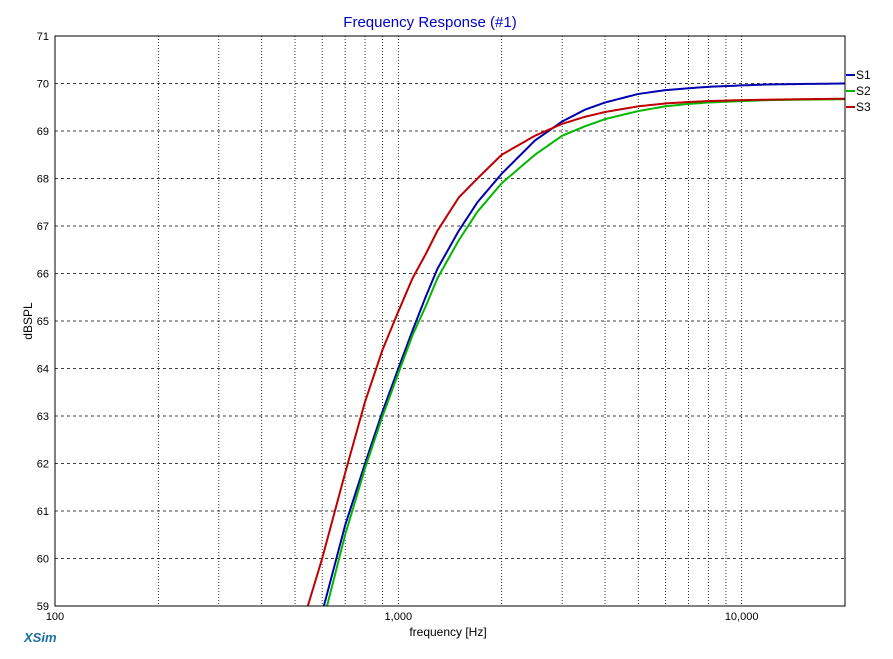  Describe the element at coordinates (43, 560) in the screenshot. I see `y-tick-label: 60` at that location.